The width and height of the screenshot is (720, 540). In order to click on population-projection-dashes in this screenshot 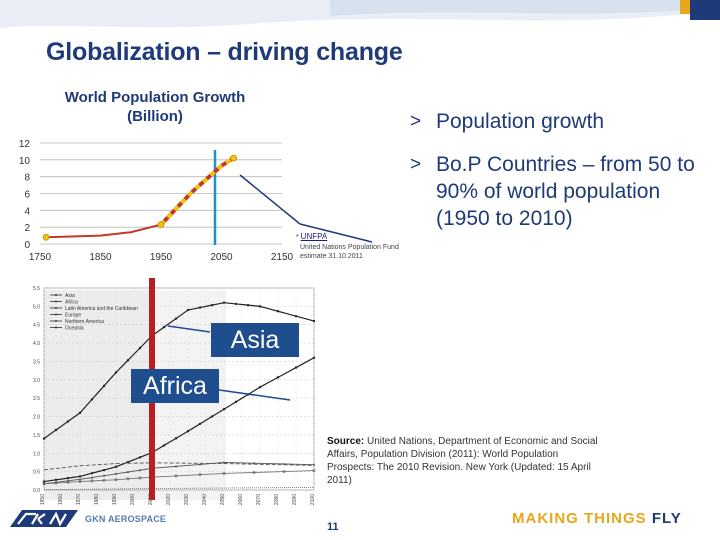, I will do `click(197, 191)`.